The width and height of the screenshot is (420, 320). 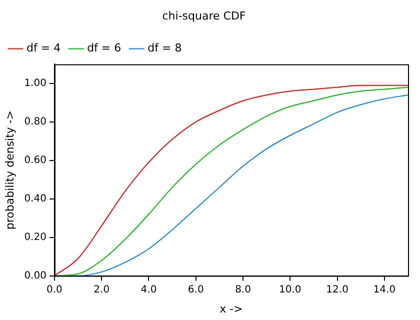 I want to click on x-tick-label: 4.0, so click(x=148, y=290).